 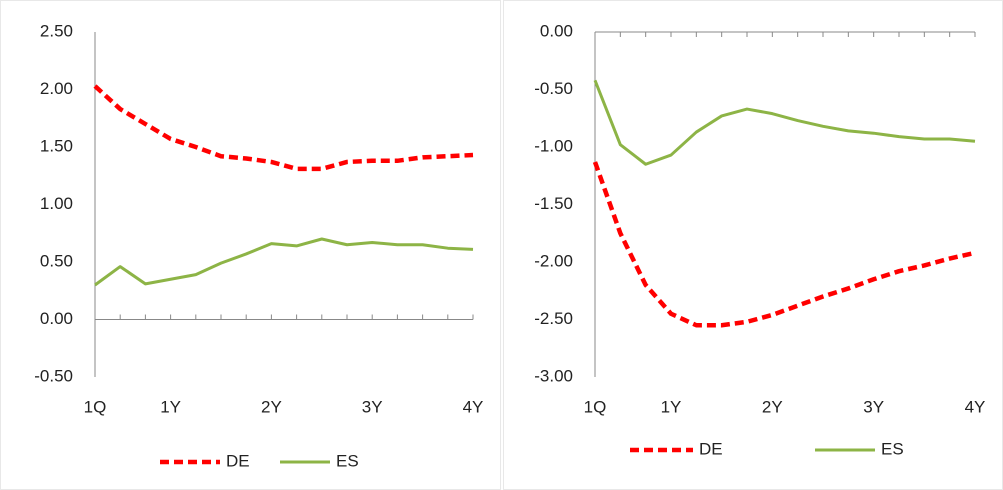 I want to click on y-tick-label: 1.50, so click(x=56, y=145).